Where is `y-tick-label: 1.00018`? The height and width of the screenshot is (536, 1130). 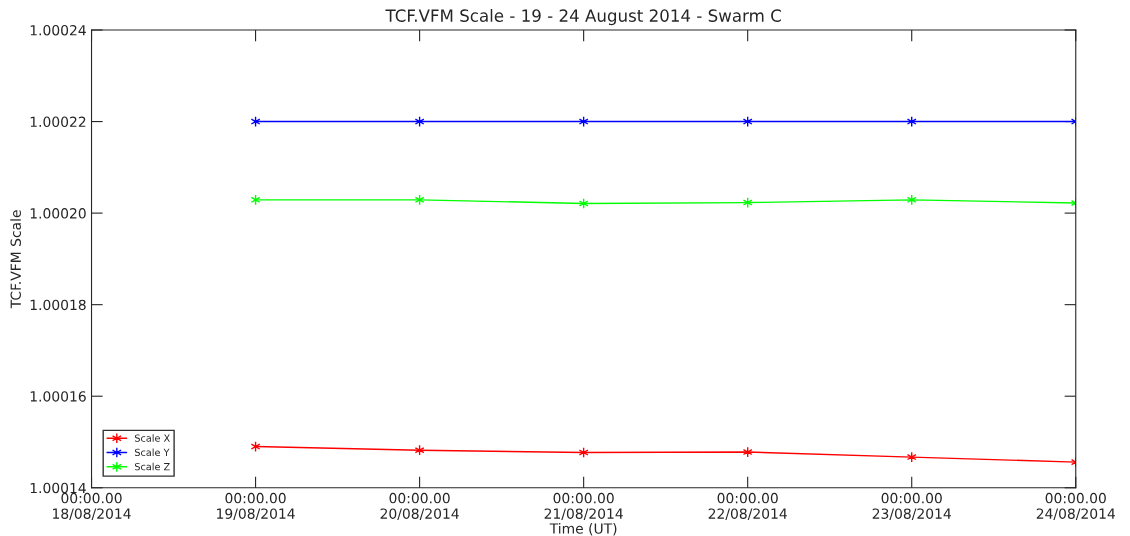 y-tick-label: 1.00018 is located at coordinates (58, 305).